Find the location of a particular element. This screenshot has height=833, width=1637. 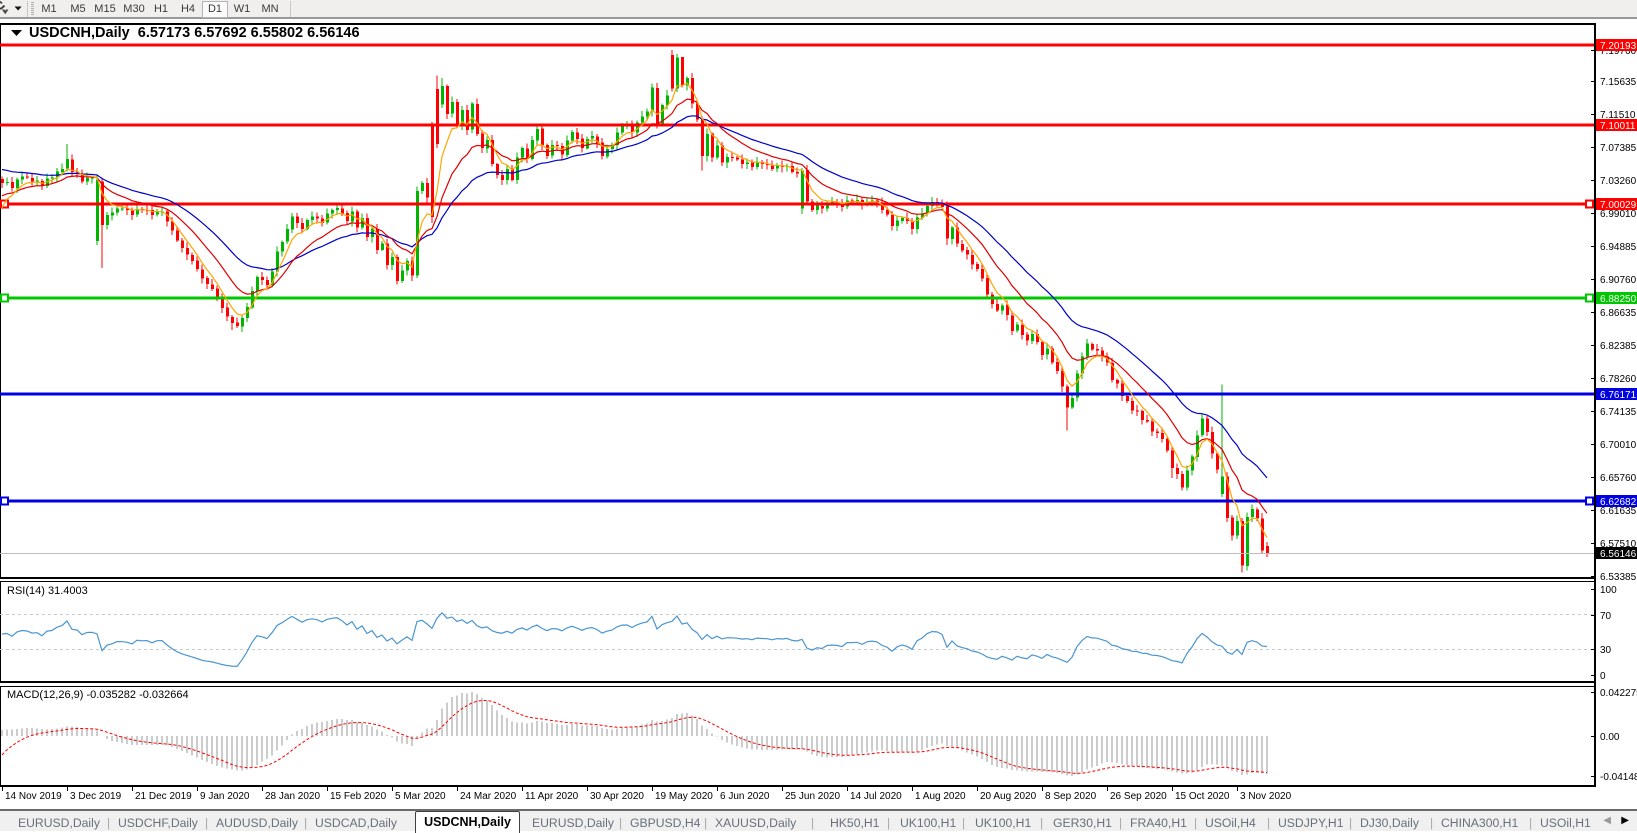

svg-text: 7.11510 is located at coordinates (1618, 115).